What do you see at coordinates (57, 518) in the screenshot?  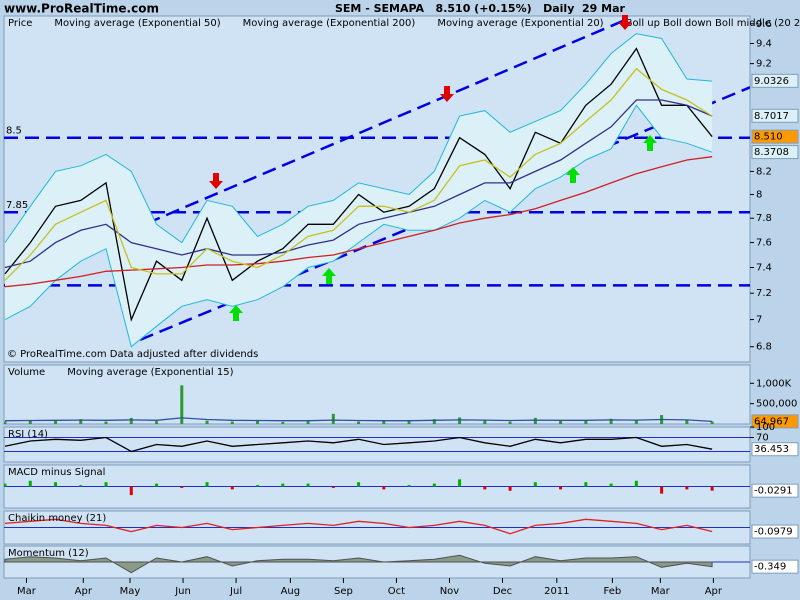 I see `legend-entry: Chaikin money (21)` at bounding box center [57, 518].